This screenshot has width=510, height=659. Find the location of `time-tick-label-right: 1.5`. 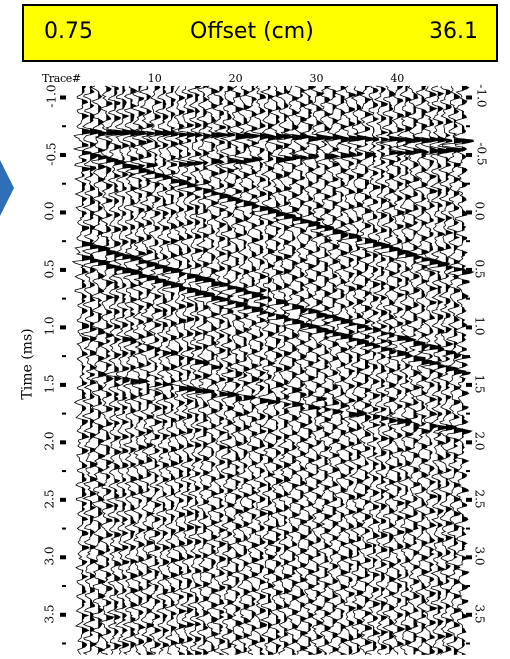

time-tick-label-right: 1.5 is located at coordinates (479, 384).